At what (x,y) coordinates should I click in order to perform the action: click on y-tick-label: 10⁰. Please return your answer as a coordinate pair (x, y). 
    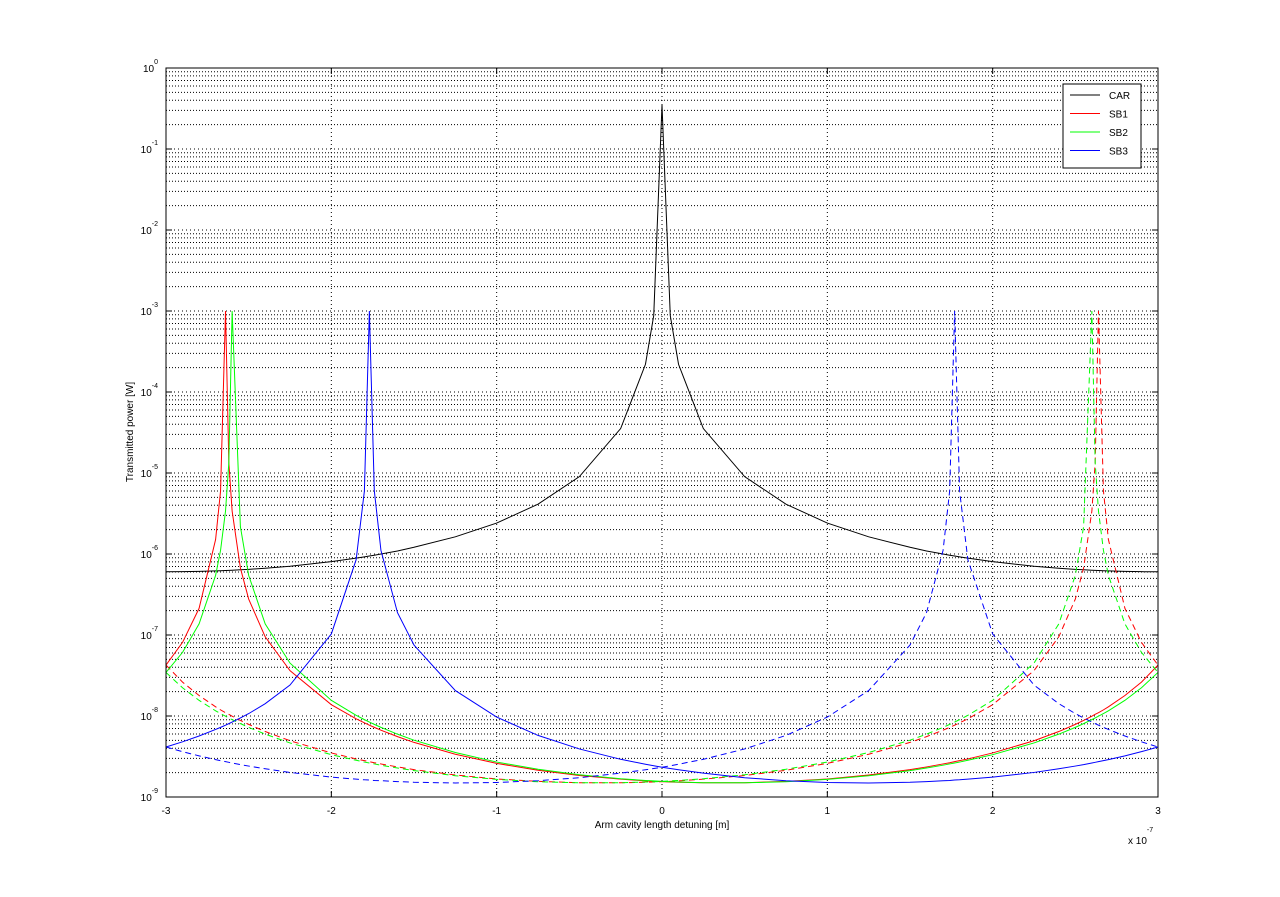
    Looking at the image, I should click on (150, 67).